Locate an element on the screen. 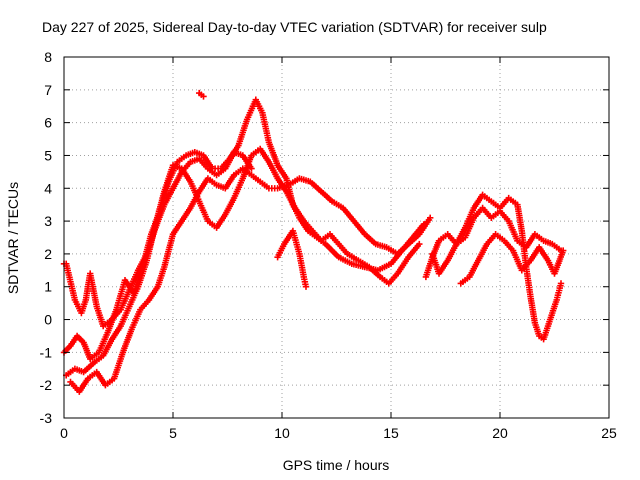  x-tick-label: 25 is located at coordinates (609, 433).